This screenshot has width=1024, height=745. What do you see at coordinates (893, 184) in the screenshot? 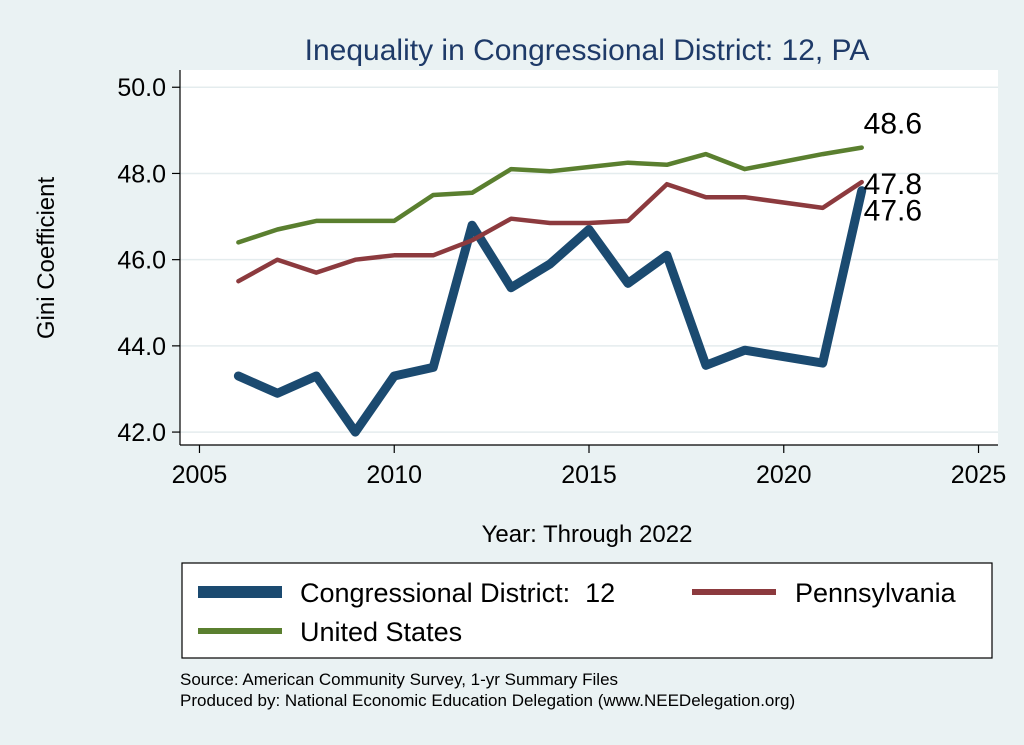
I see `end-label-1: 47.8` at bounding box center [893, 184].